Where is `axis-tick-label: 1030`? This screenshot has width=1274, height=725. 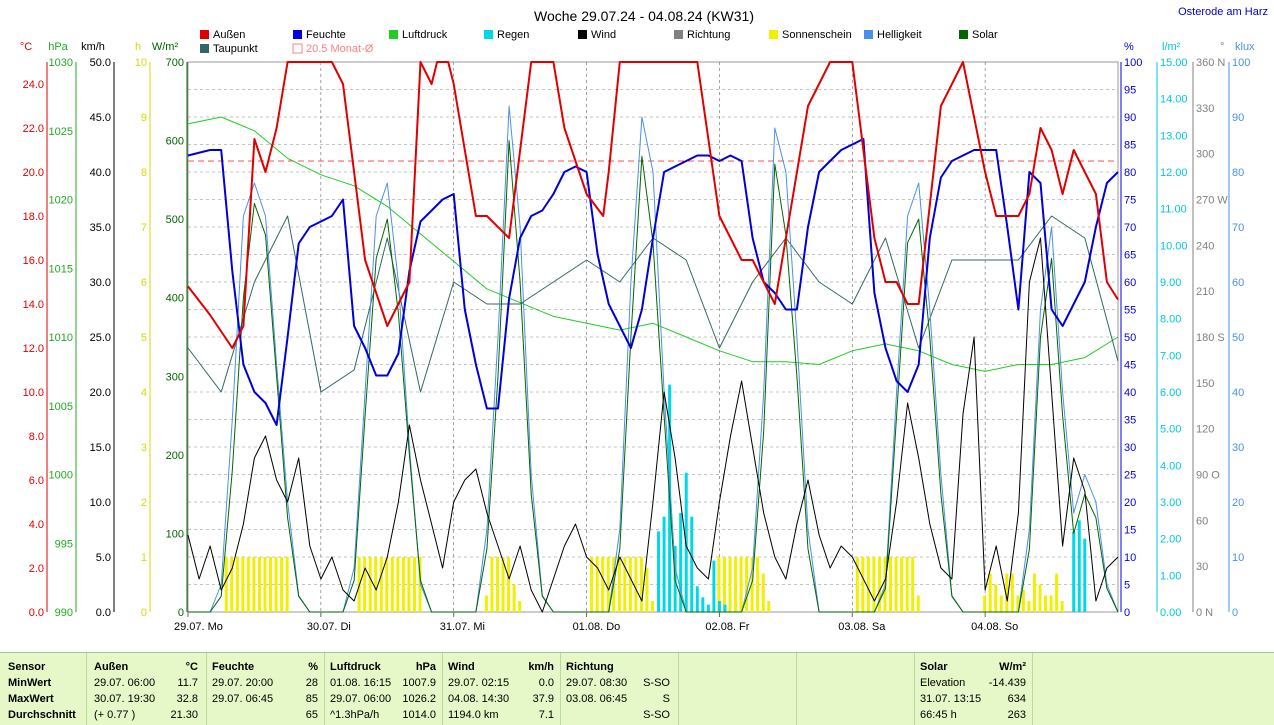 axis-tick-label: 1030 is located at coordinates (61, 63).